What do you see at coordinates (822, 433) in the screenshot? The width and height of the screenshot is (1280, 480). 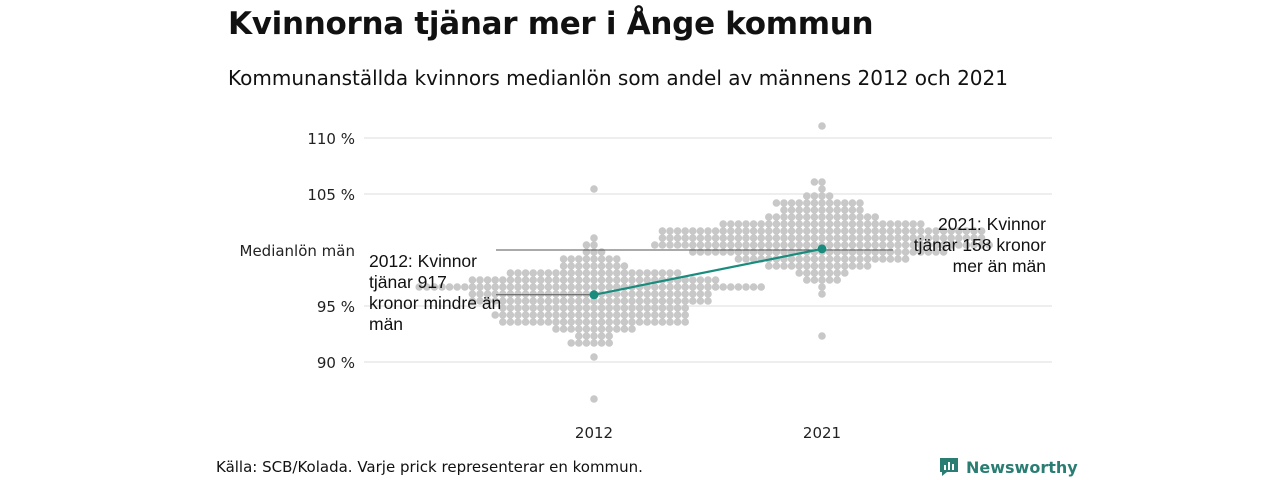 I see `x-tick-label: 2021` at bounding box center [822, 433].